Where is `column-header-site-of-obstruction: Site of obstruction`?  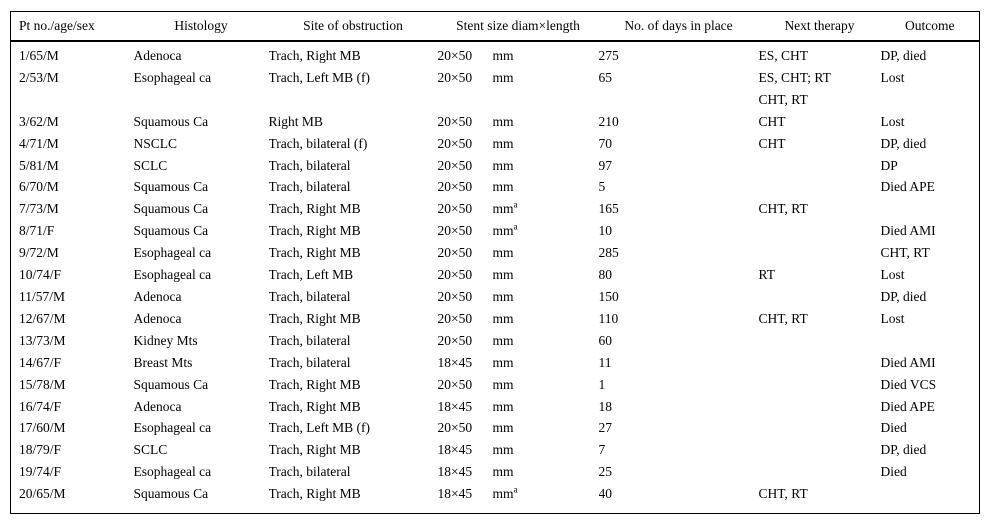
column-header-site-of-obstruction: Site of obstruction is located at coordinates (353, 26).